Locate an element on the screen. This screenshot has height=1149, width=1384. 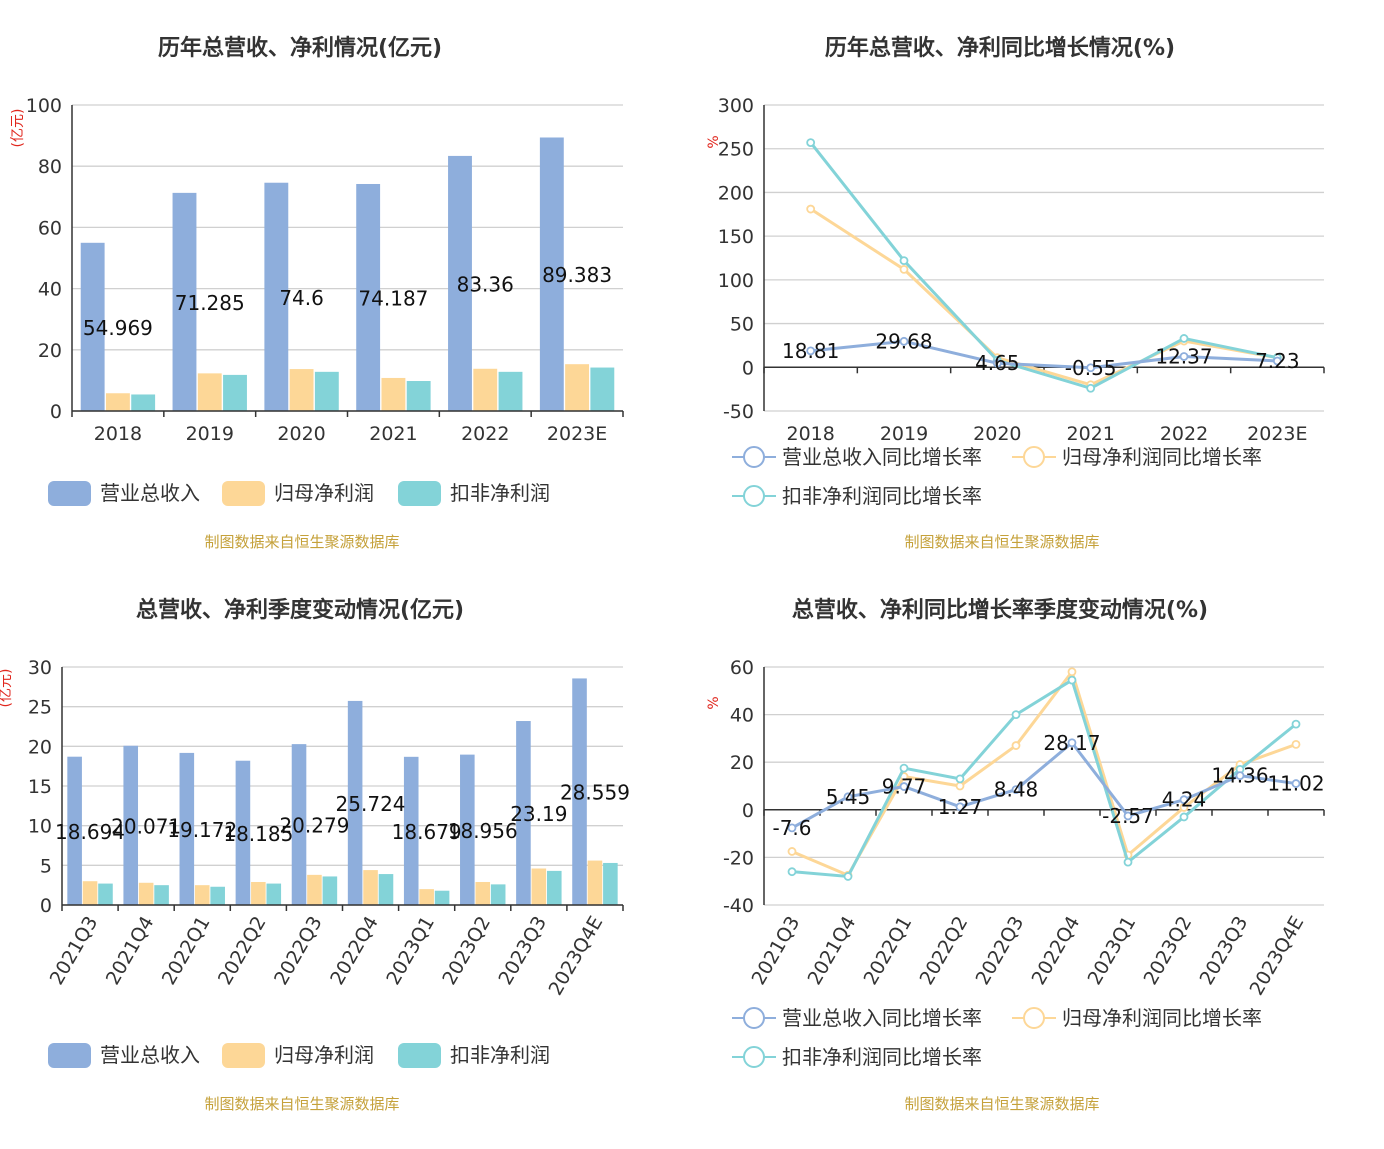
bar-parent_profit-2022q2 is located at coordinates (258, 893).